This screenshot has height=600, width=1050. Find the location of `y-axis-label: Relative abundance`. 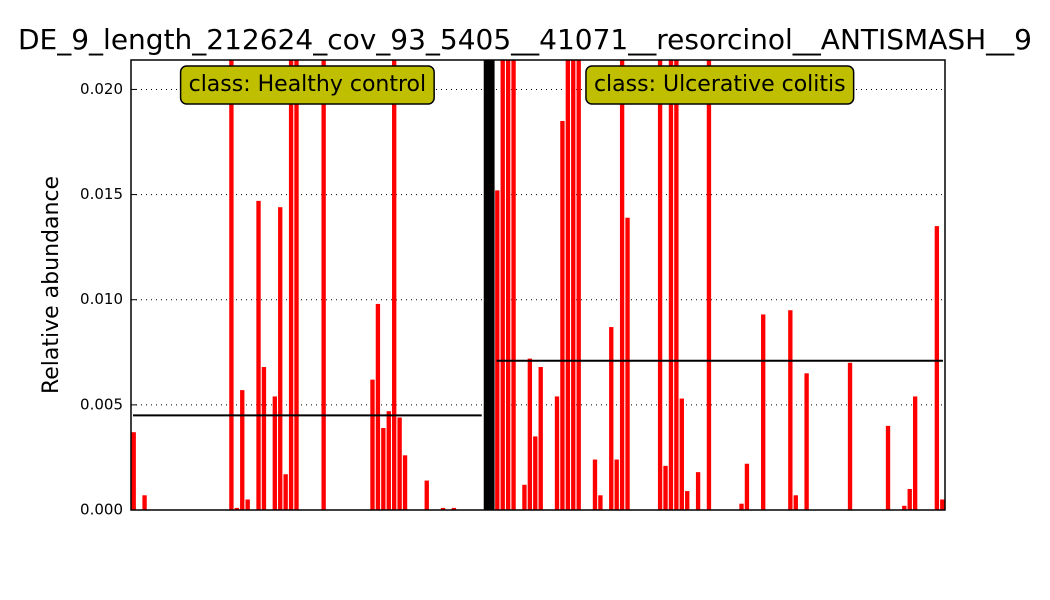

y-axis-label: Relative abundance is located at coordinates (51, 285).